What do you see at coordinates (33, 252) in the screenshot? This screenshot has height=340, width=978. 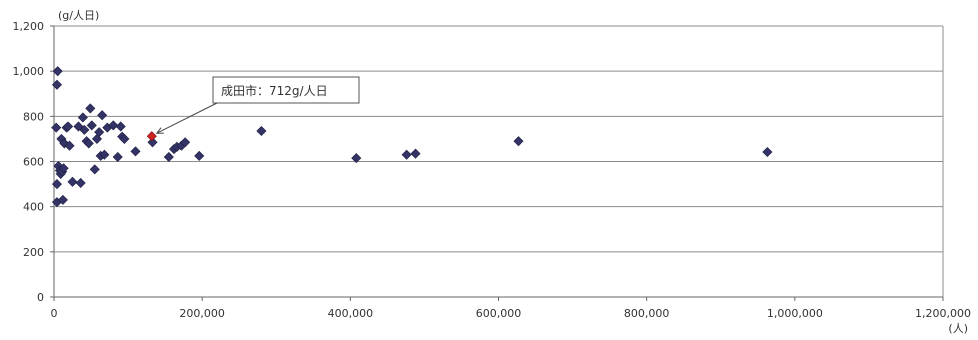 I see `y-tick-label-1: 200` at bounding box center [33, 252].